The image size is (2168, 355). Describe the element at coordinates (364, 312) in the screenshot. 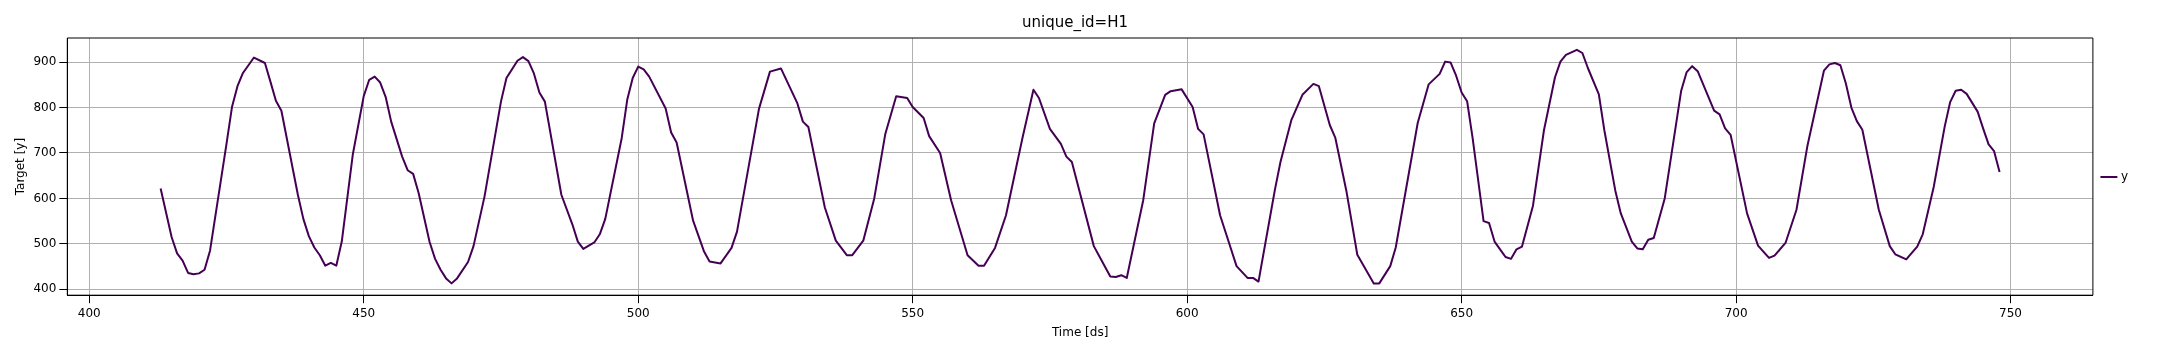

I see `x-tick-label: 450` at that location.